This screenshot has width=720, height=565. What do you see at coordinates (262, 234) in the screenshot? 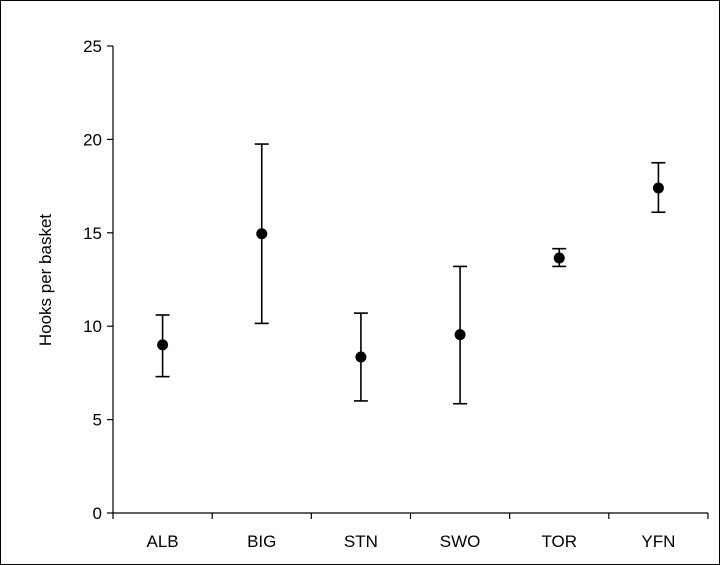
I see `data-point-big` at bounding box center [262, 234].